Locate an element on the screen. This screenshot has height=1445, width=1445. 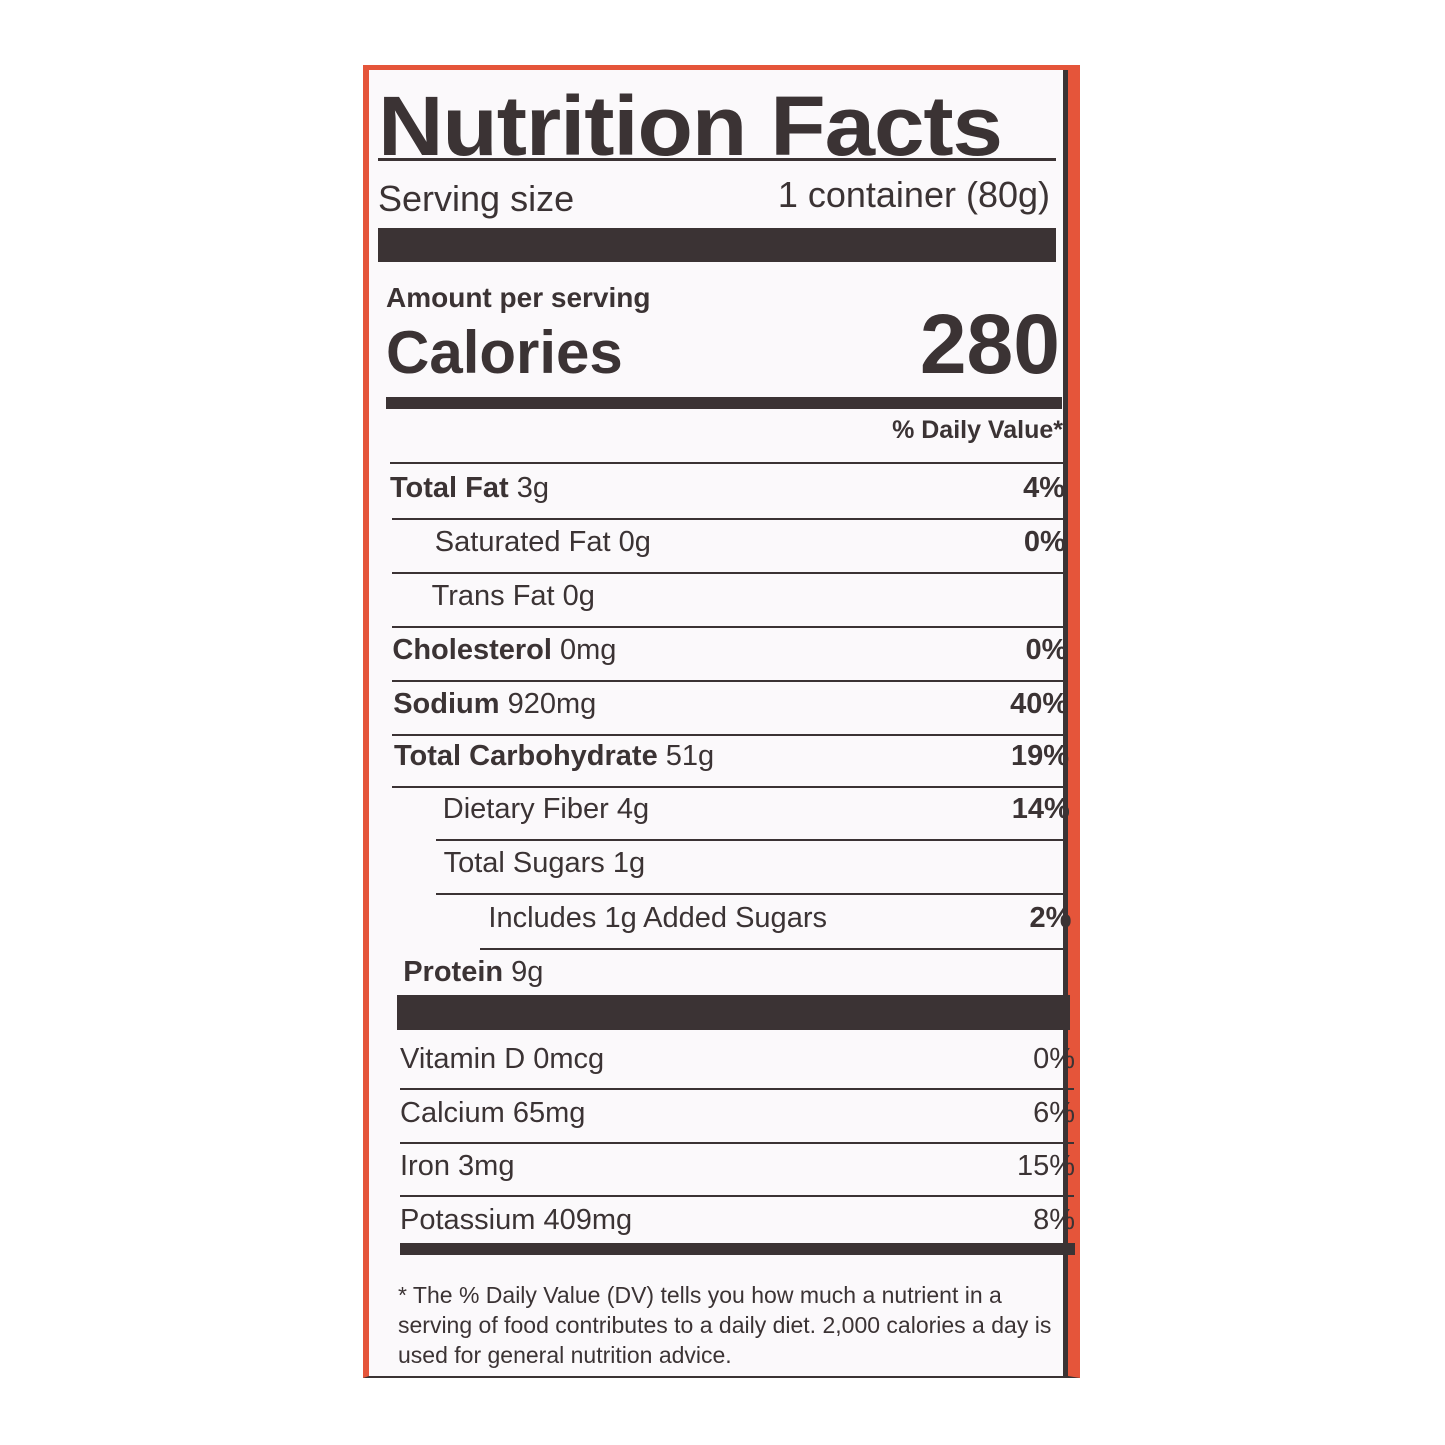
vitamin-daily-value: 0% is located at coordinates (1054, 1059).